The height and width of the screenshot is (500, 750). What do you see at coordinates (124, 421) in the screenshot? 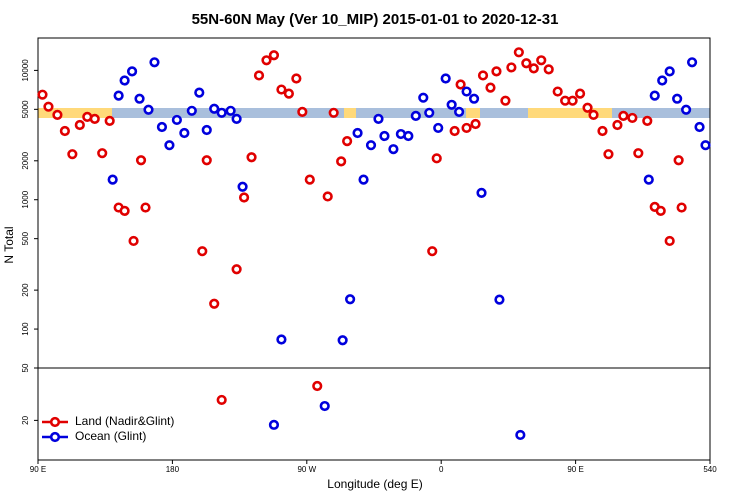
I see `legend-label: Land (Nadir&Glint)` at bounding box center [124, 421].